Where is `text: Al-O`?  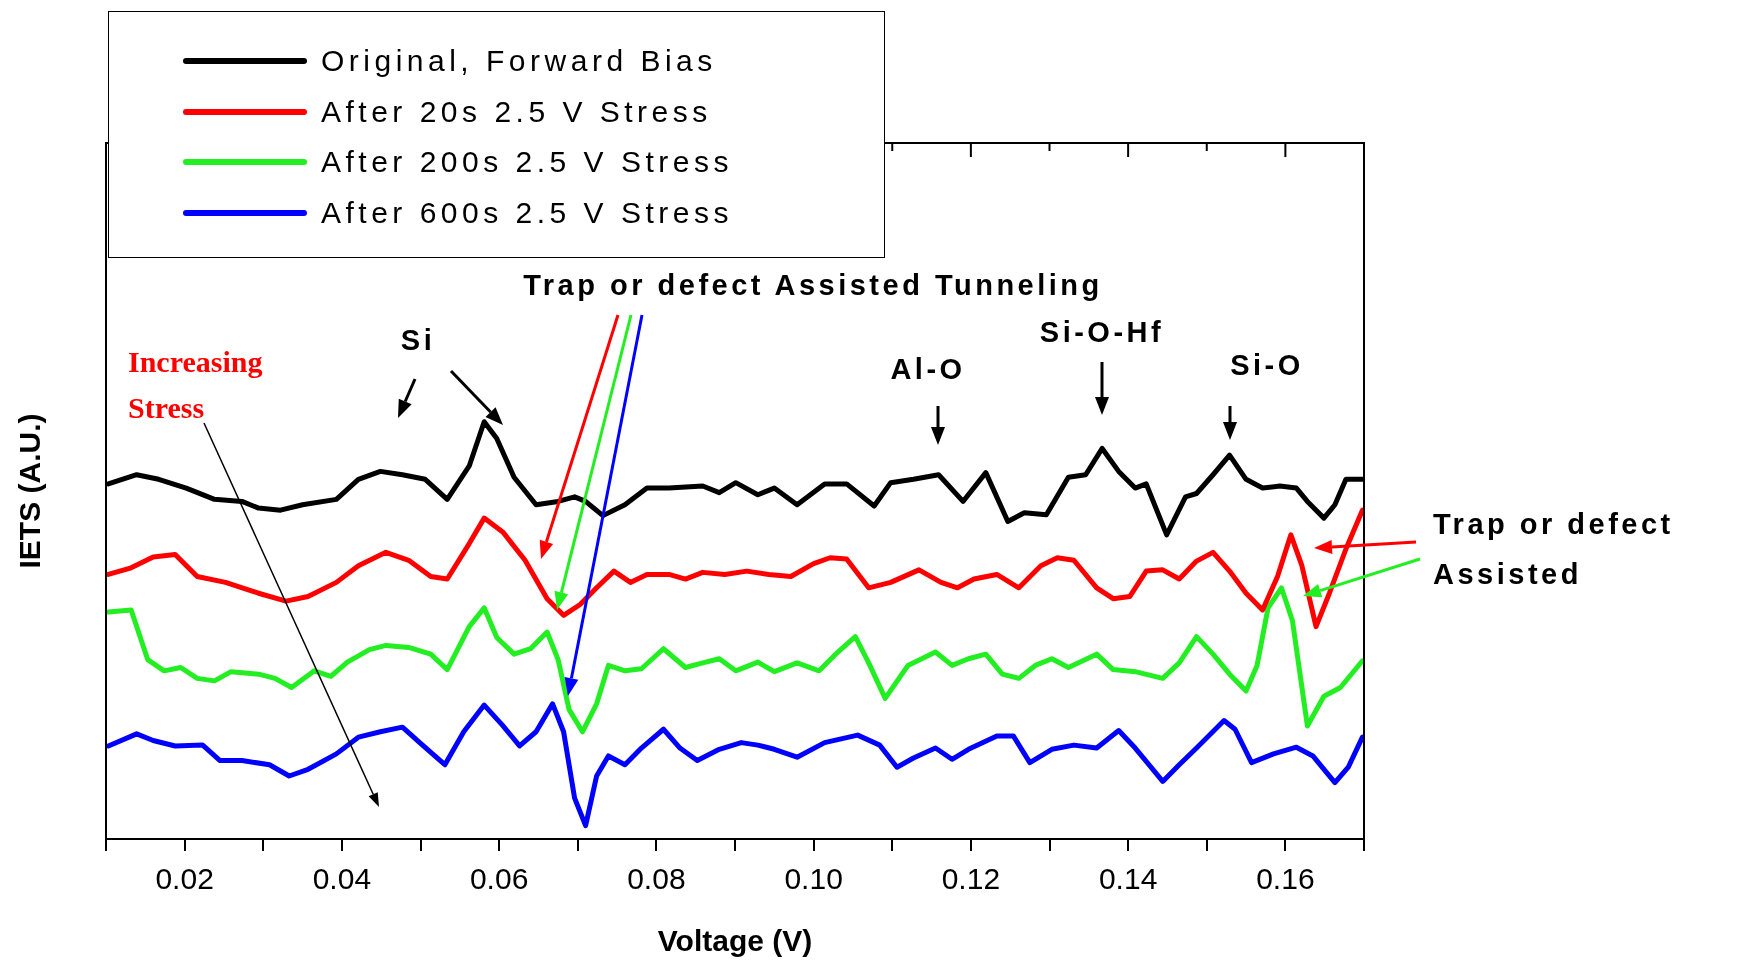 text: Al-O is located at coordinates (928, 369).